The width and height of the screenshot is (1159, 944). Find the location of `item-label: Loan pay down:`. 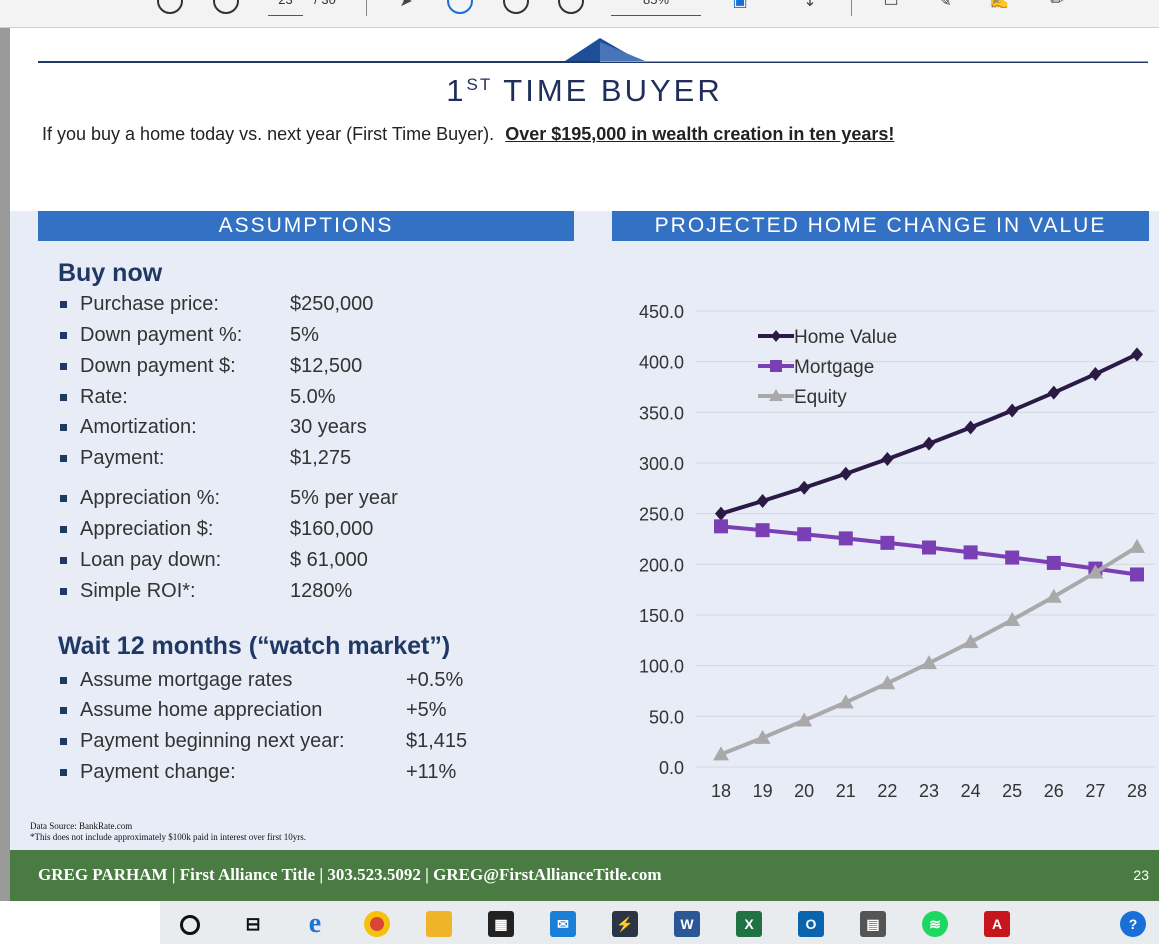

item-label: Loan pay down: is located at coordinates (151, 559).